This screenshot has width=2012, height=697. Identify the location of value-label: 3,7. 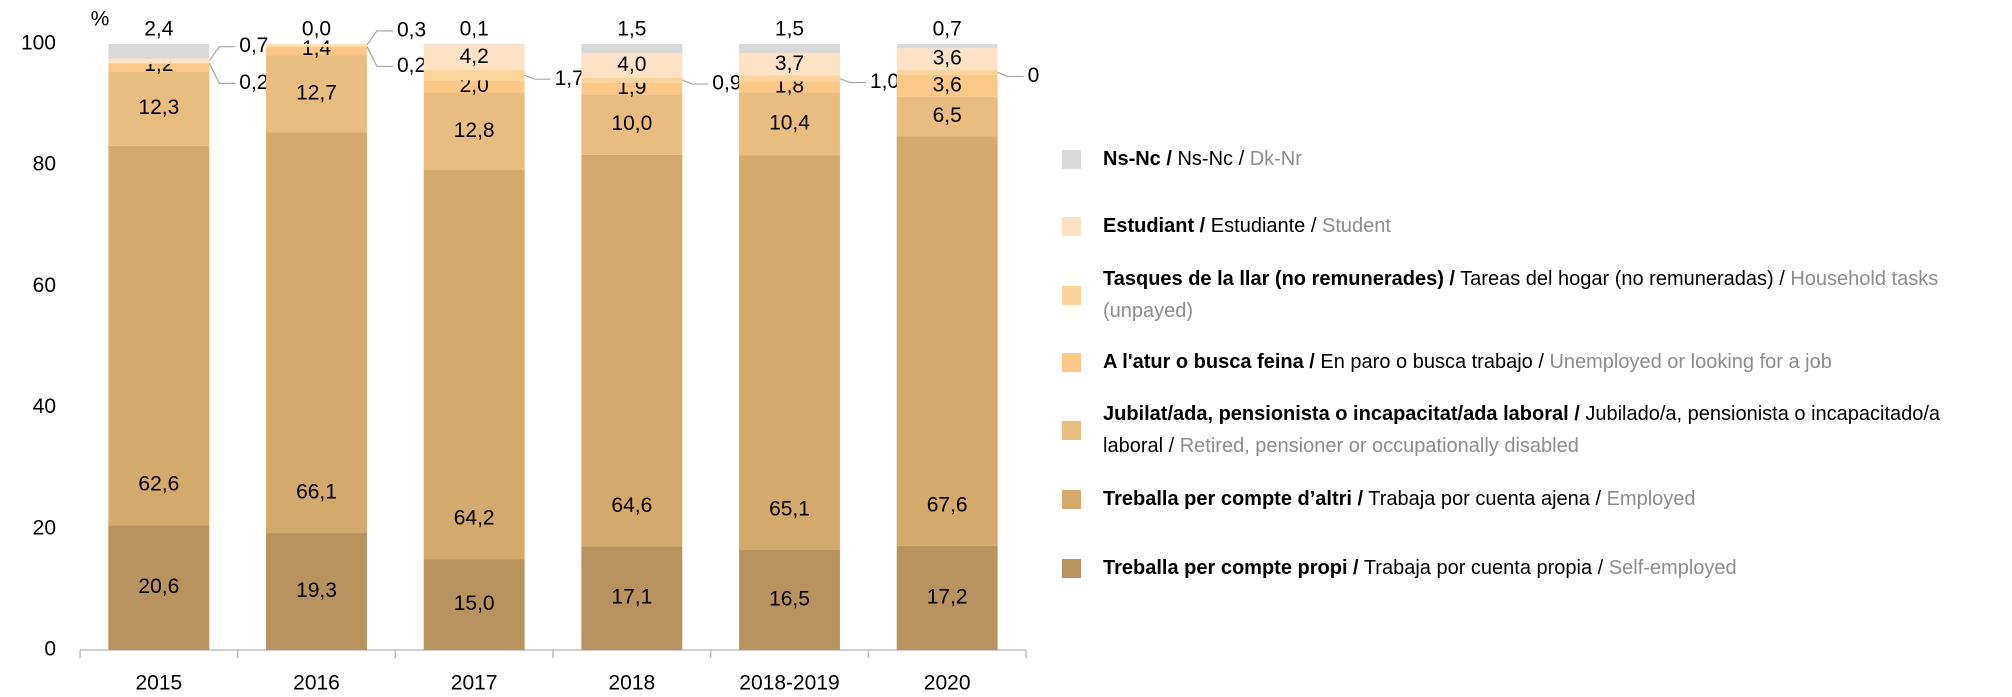
(789, 63).